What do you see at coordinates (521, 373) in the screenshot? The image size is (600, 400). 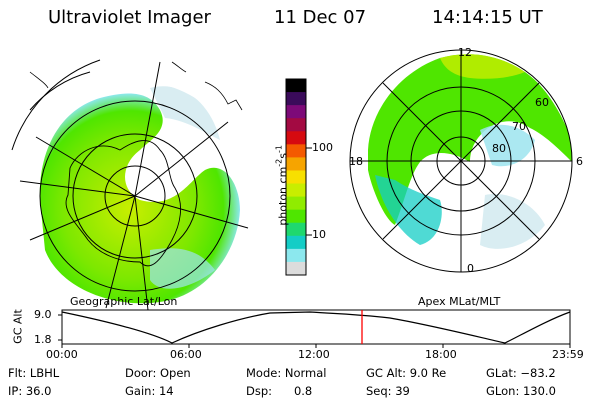 I see `info-glat: GLat: −83.2` at bounding box center [521, 373].